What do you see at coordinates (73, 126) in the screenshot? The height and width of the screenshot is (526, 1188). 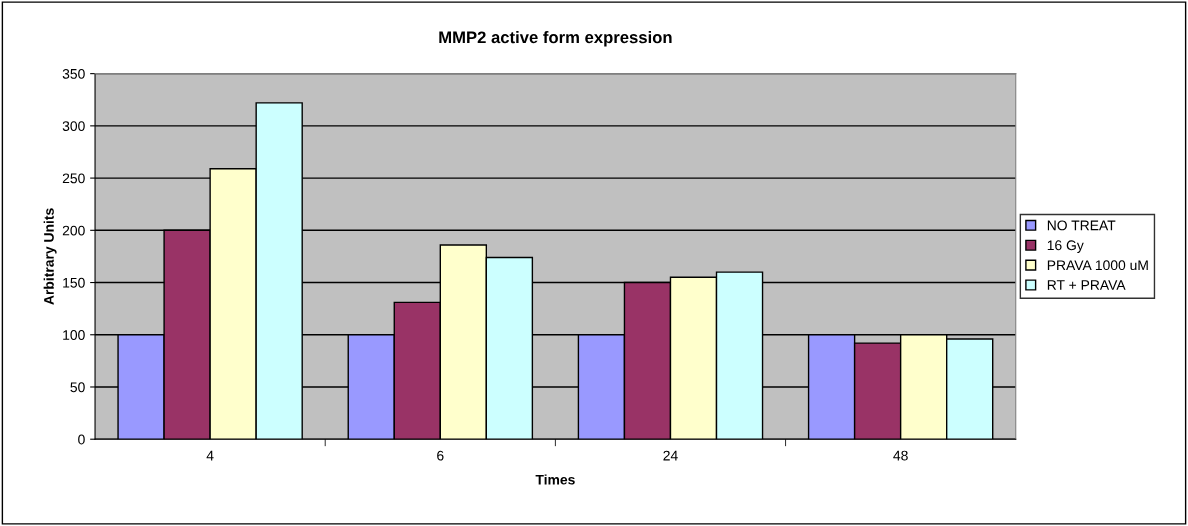 I see `y-tick-label: 300` at bounding box center [73, 126].